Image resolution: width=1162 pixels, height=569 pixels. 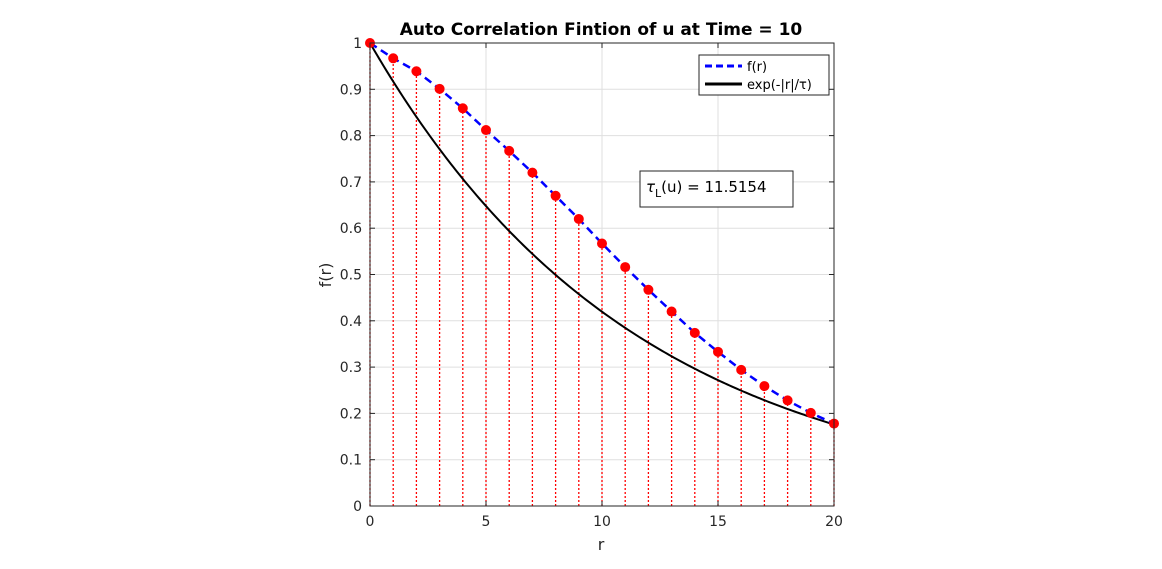 What do you see at coordinates (351, 183) in the screenshot?
I see `y-tick-label: 0.7` at bounding box center [351, 183].